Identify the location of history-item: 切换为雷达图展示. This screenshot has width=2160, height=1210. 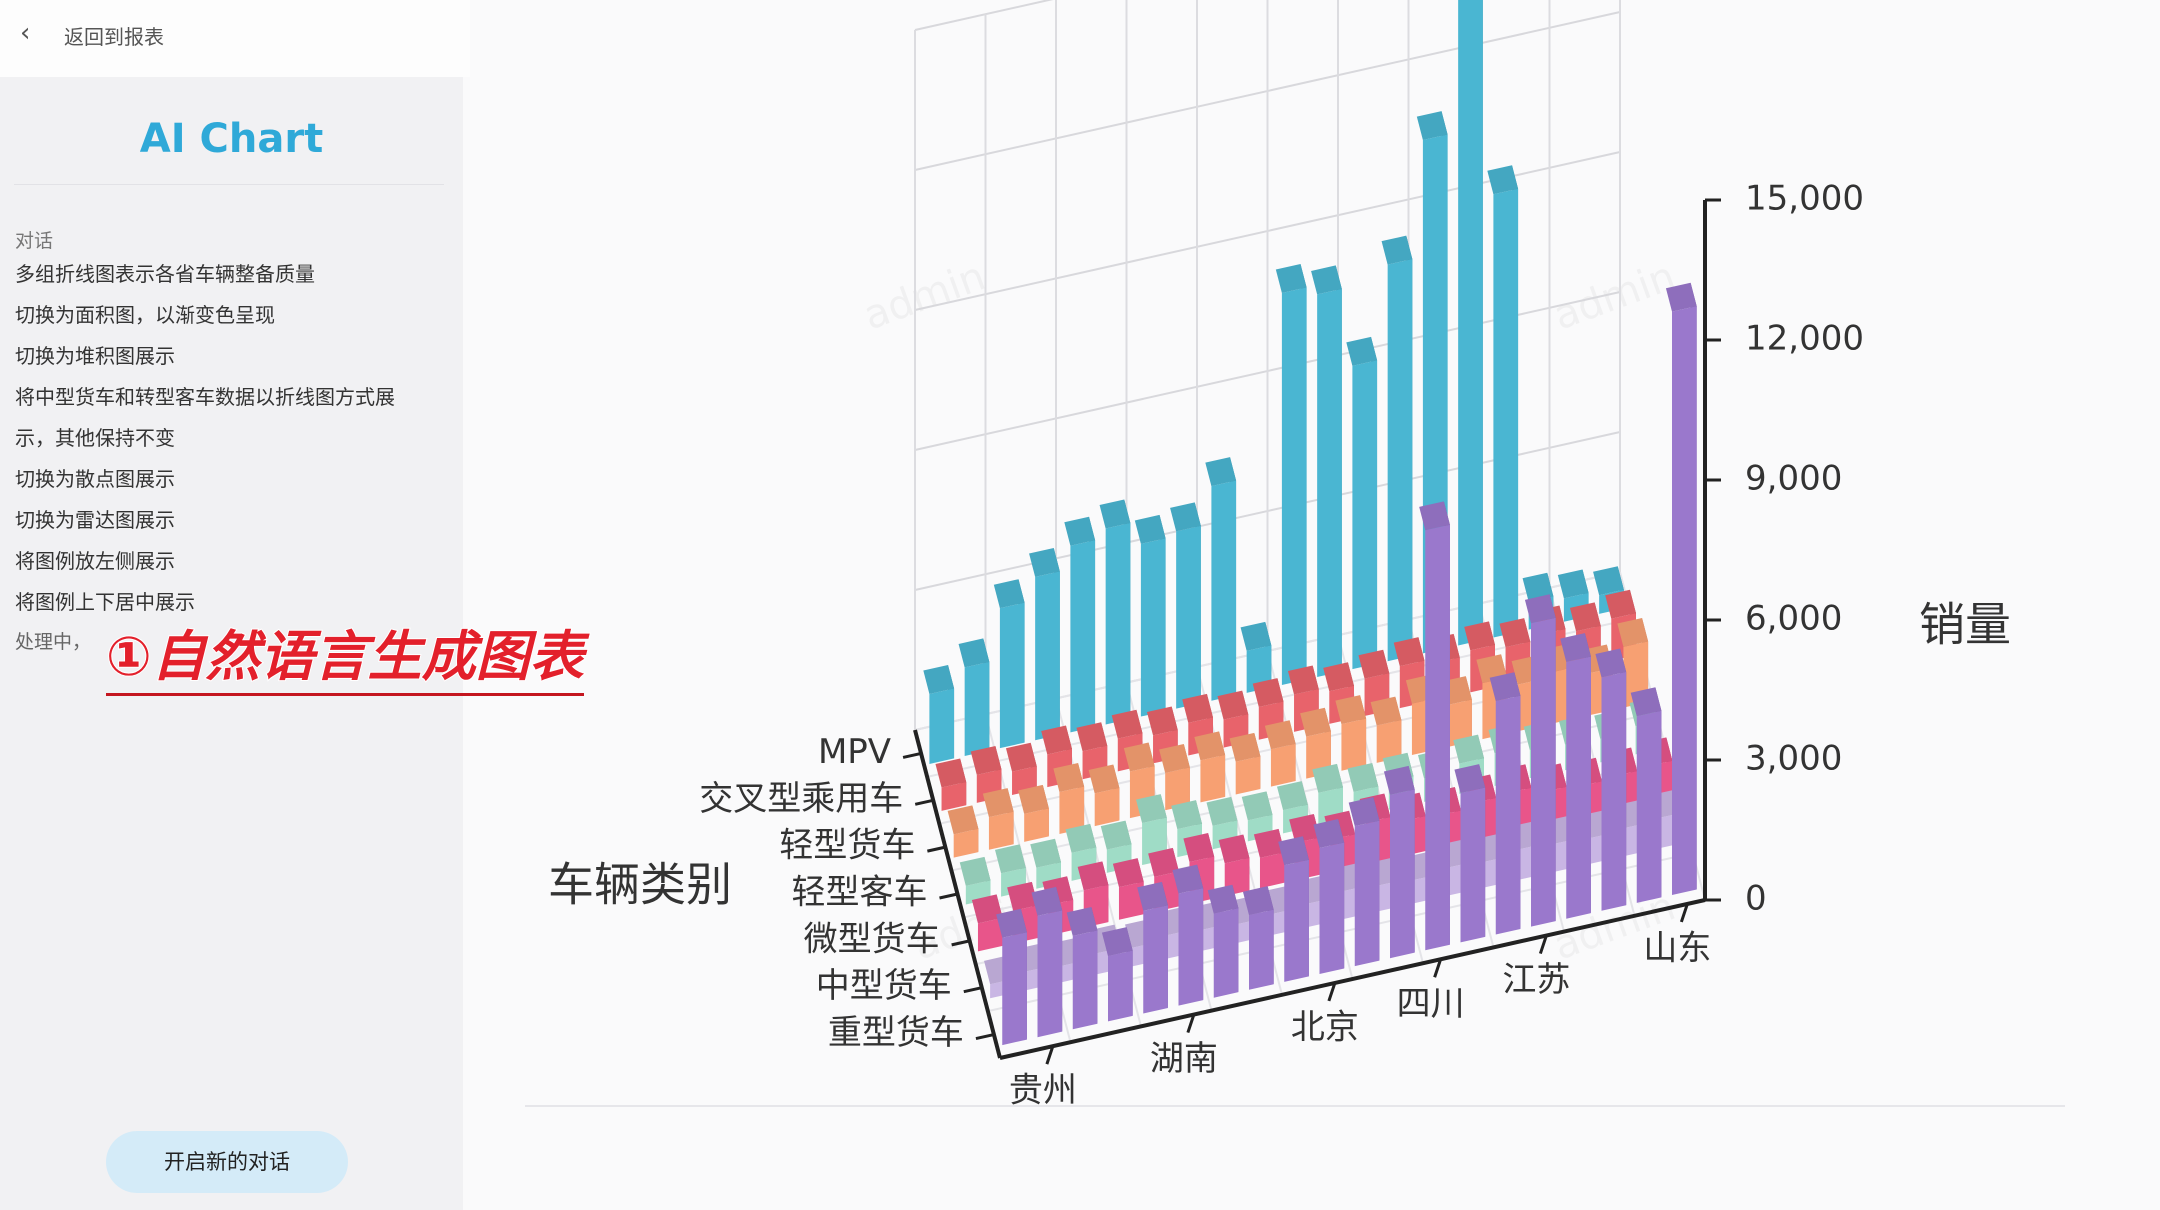
(95, 520).